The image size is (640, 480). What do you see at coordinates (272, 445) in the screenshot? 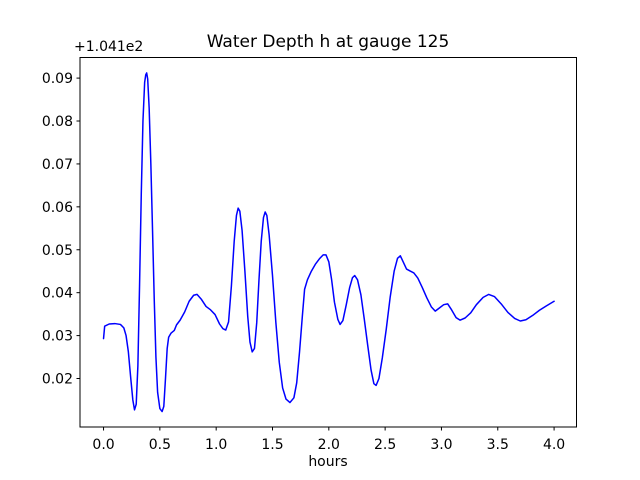
I see `x-tick-label: 1.5` at bounding box center [272, 445].